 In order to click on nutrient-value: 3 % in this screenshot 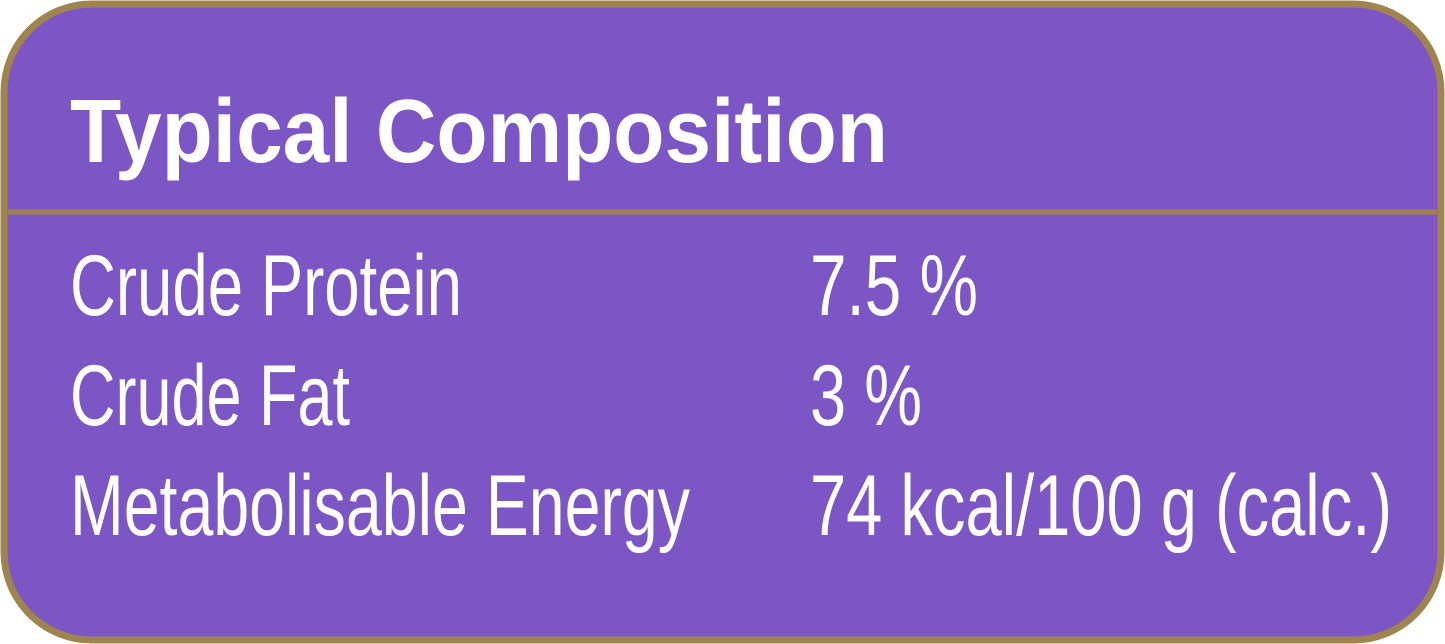, I will do `click(866, 396)`.